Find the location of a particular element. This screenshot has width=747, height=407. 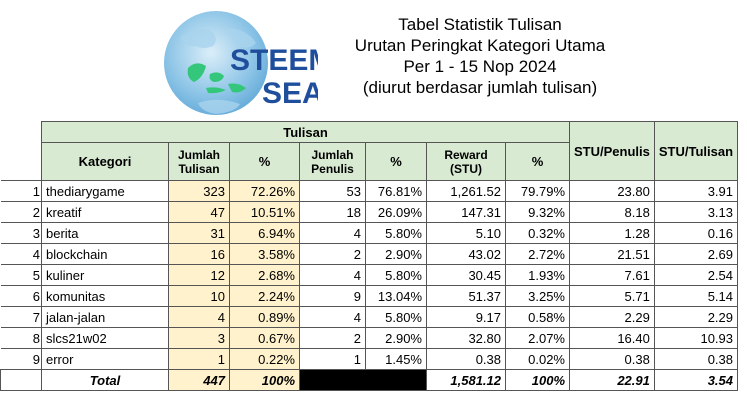

row-stu-tulisan: 3.91 is located at coordinates (696, 191).